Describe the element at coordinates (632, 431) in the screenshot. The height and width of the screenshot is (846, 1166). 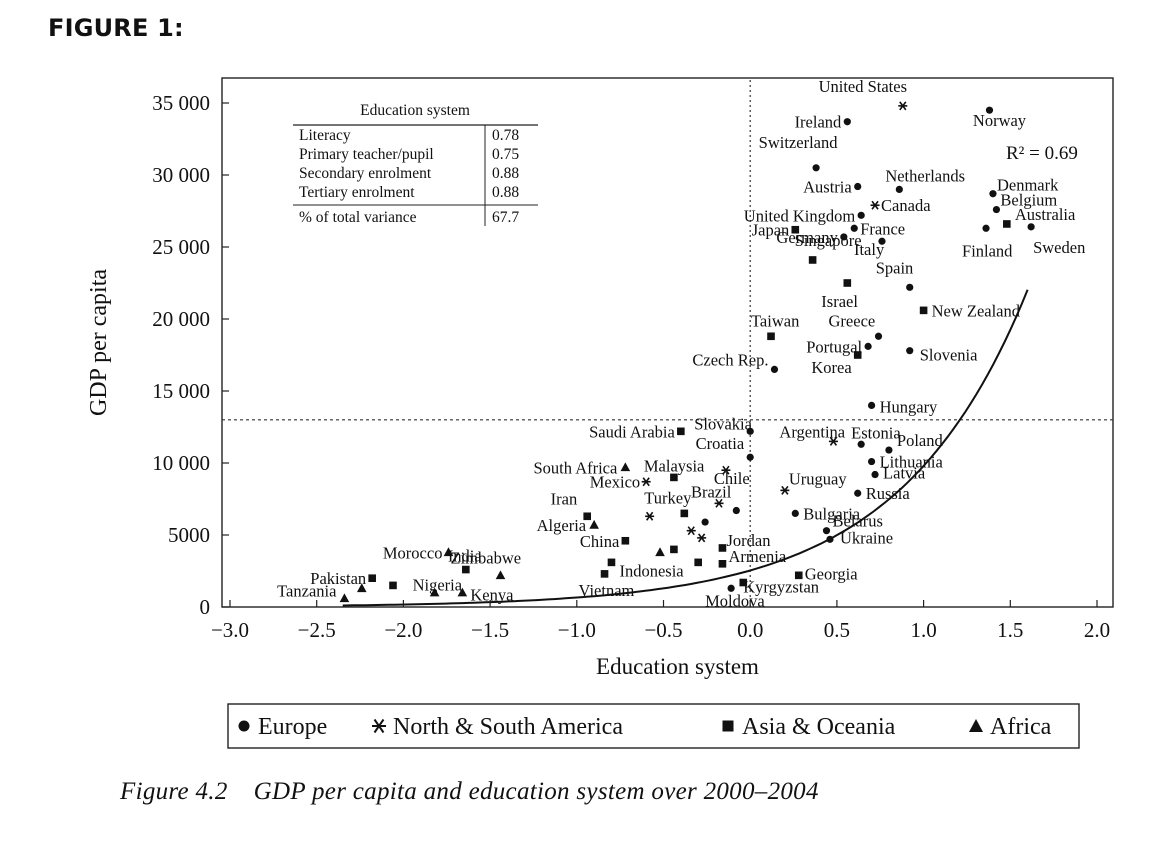
I see `point-label: Saudi Arabia` at that location.